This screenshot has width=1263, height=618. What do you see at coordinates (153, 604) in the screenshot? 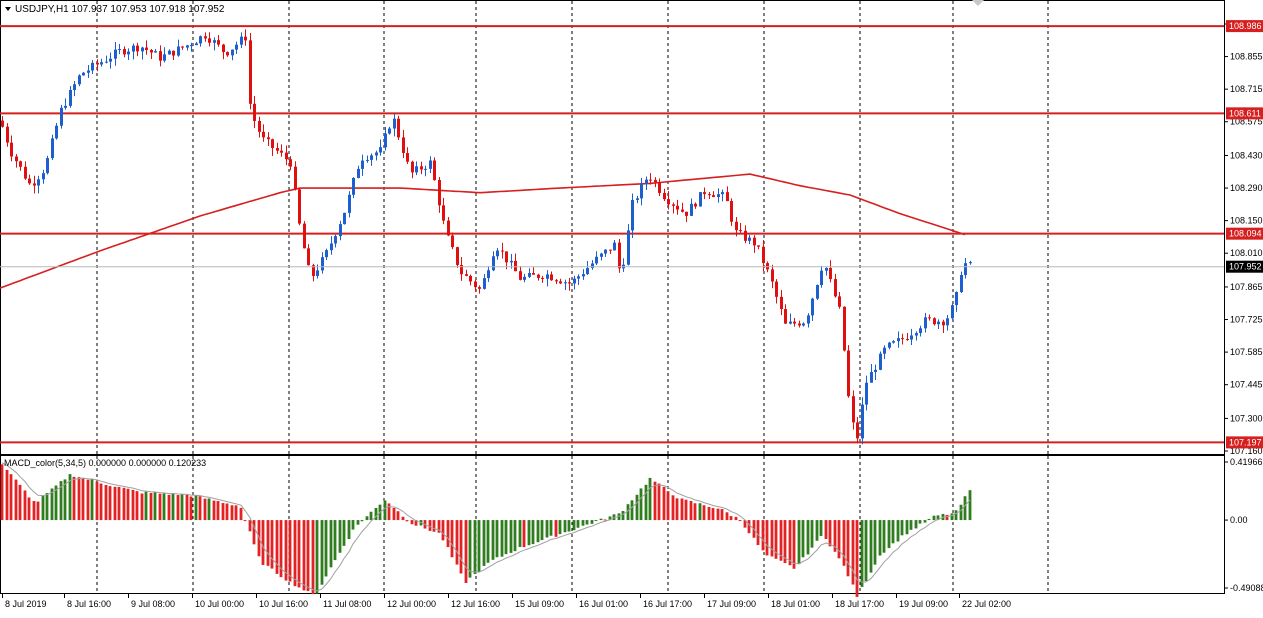
I see `time-tick-label: 9 Jul 08:00` at bounding box center [153, 604].